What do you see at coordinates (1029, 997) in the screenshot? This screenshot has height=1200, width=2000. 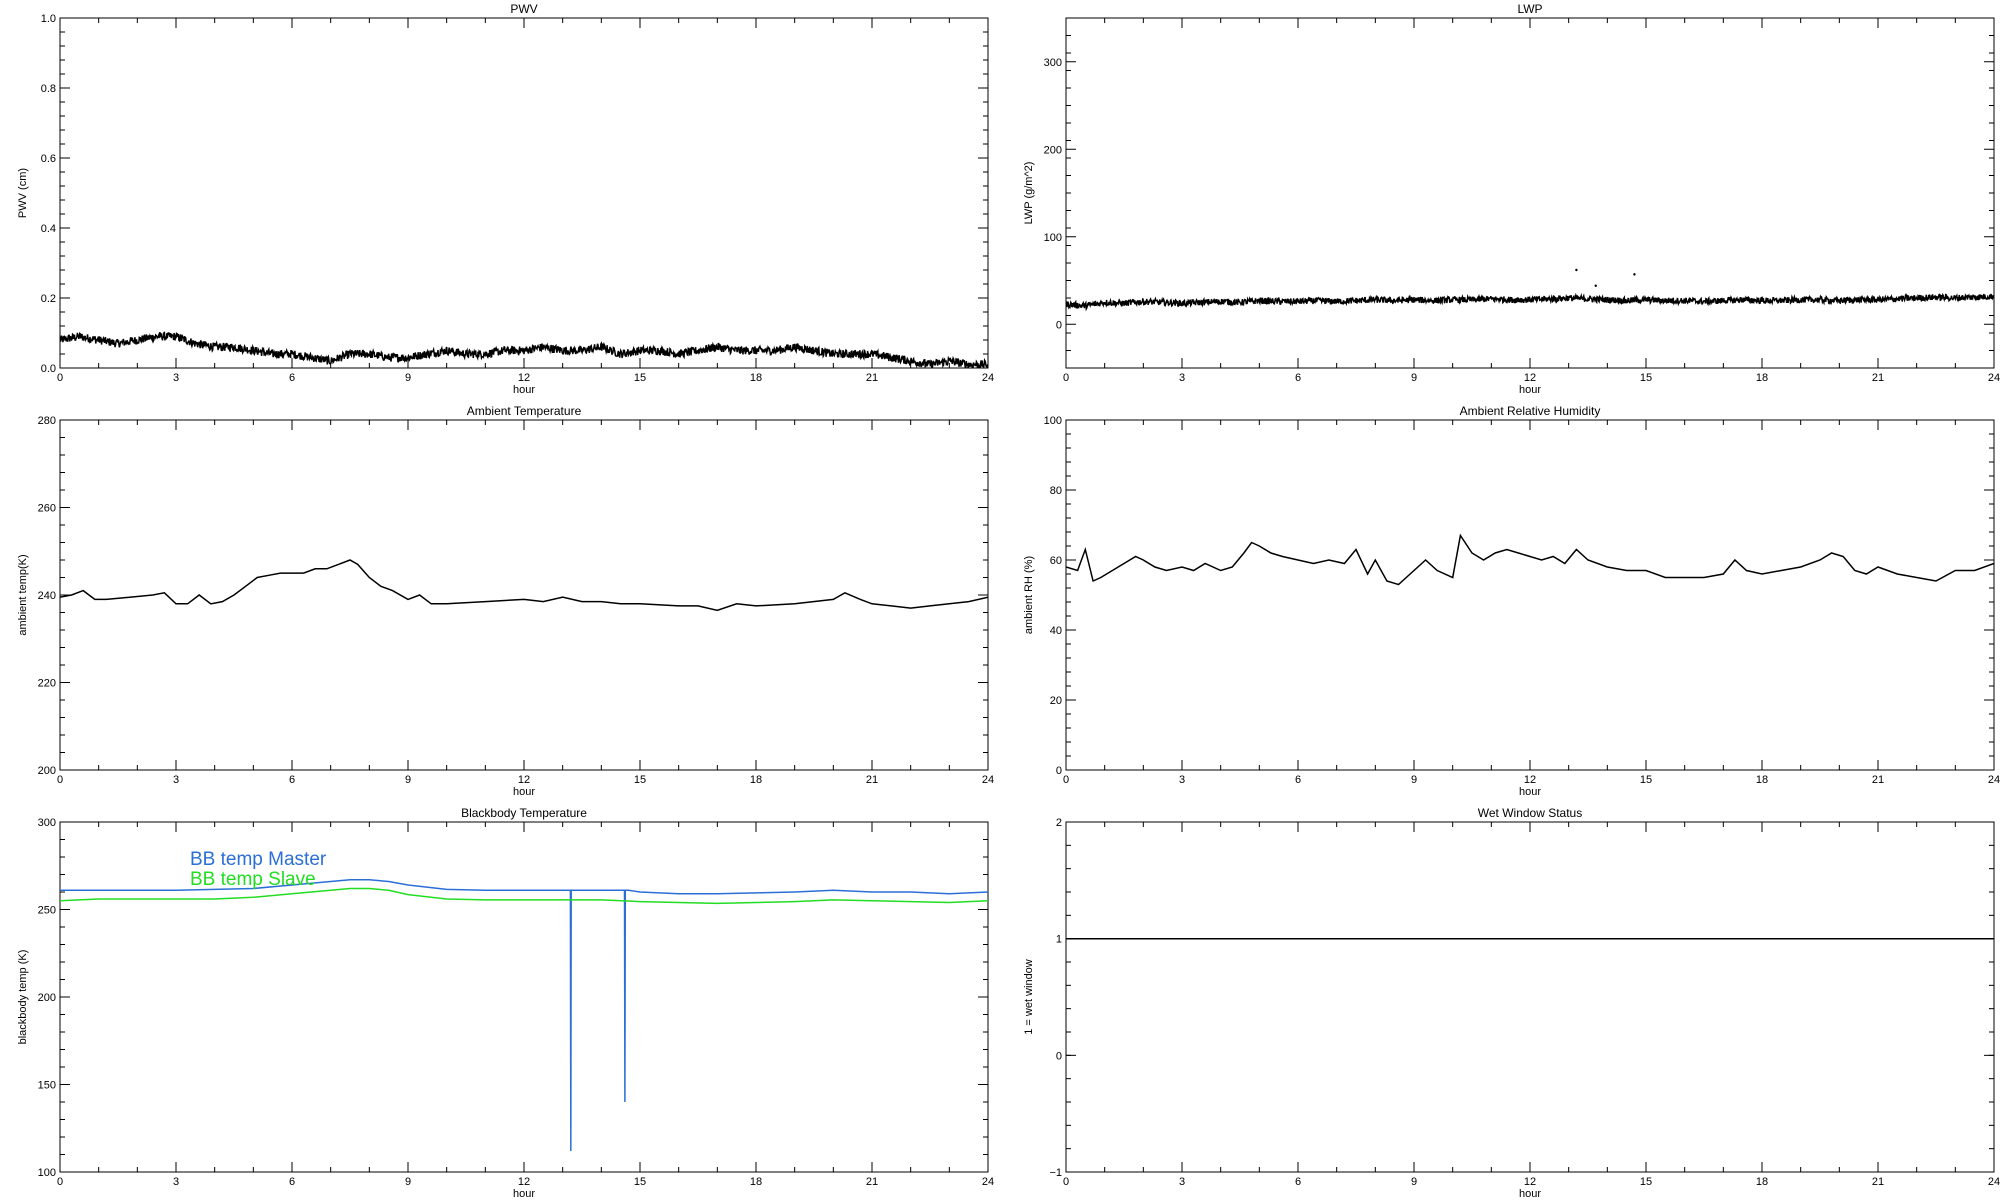 I see `y-axis-label: 1 = wet window` at bounding box center [1029, 997].